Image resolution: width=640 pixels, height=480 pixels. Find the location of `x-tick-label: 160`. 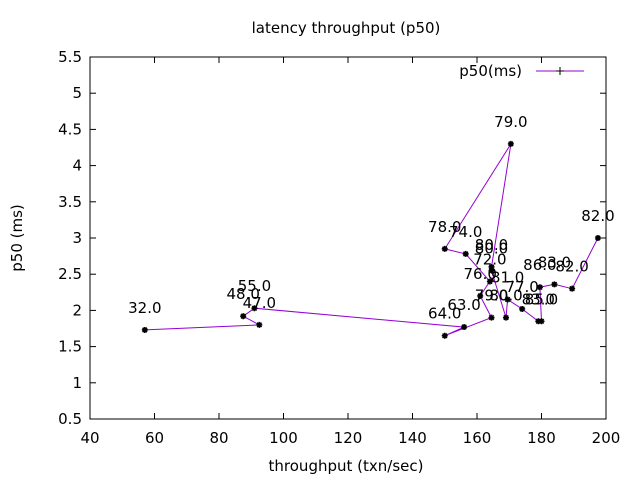

x-tick-label: 160 is located at coordinates (477, 438).